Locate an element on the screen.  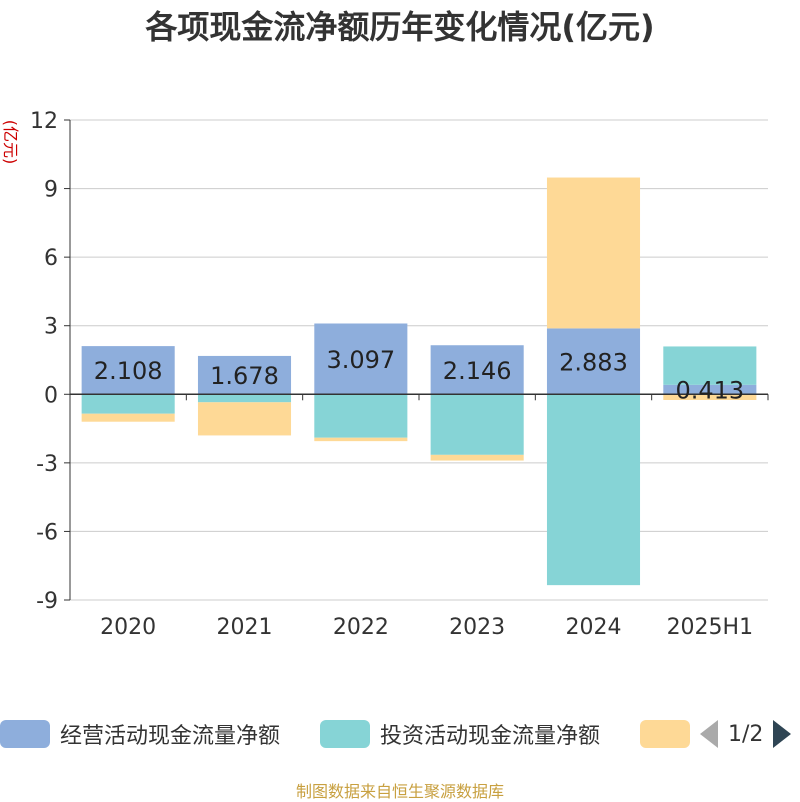
bar-operating-2023 is located at coordinates (477, 370).